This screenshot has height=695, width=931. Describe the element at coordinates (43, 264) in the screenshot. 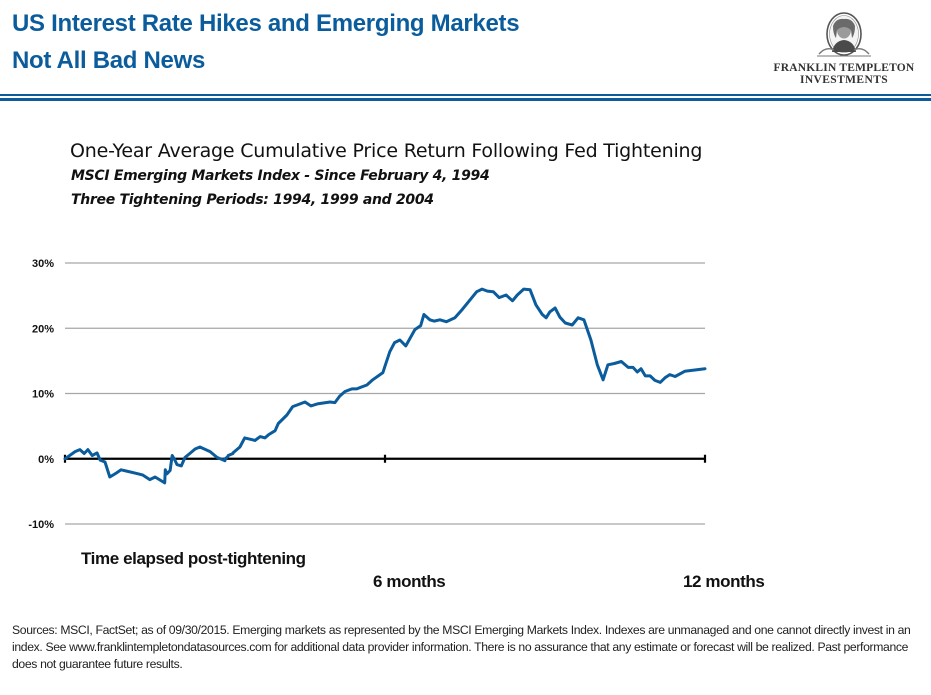

I see `y-tick-label: 30%` at that location.